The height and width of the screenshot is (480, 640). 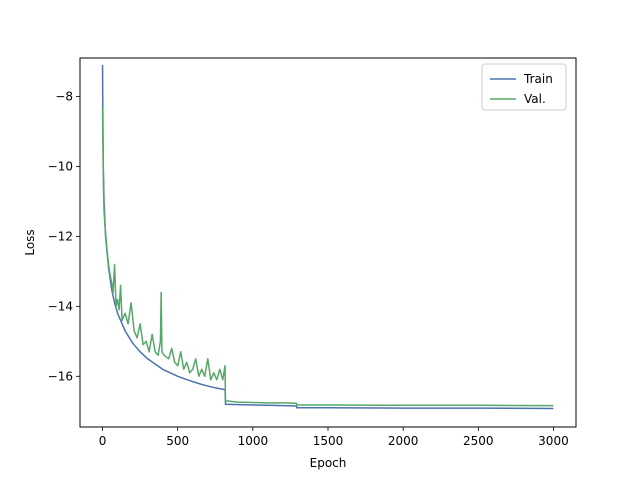 I want to click on x-tick-label: 3000, so click(x=553, y=441).